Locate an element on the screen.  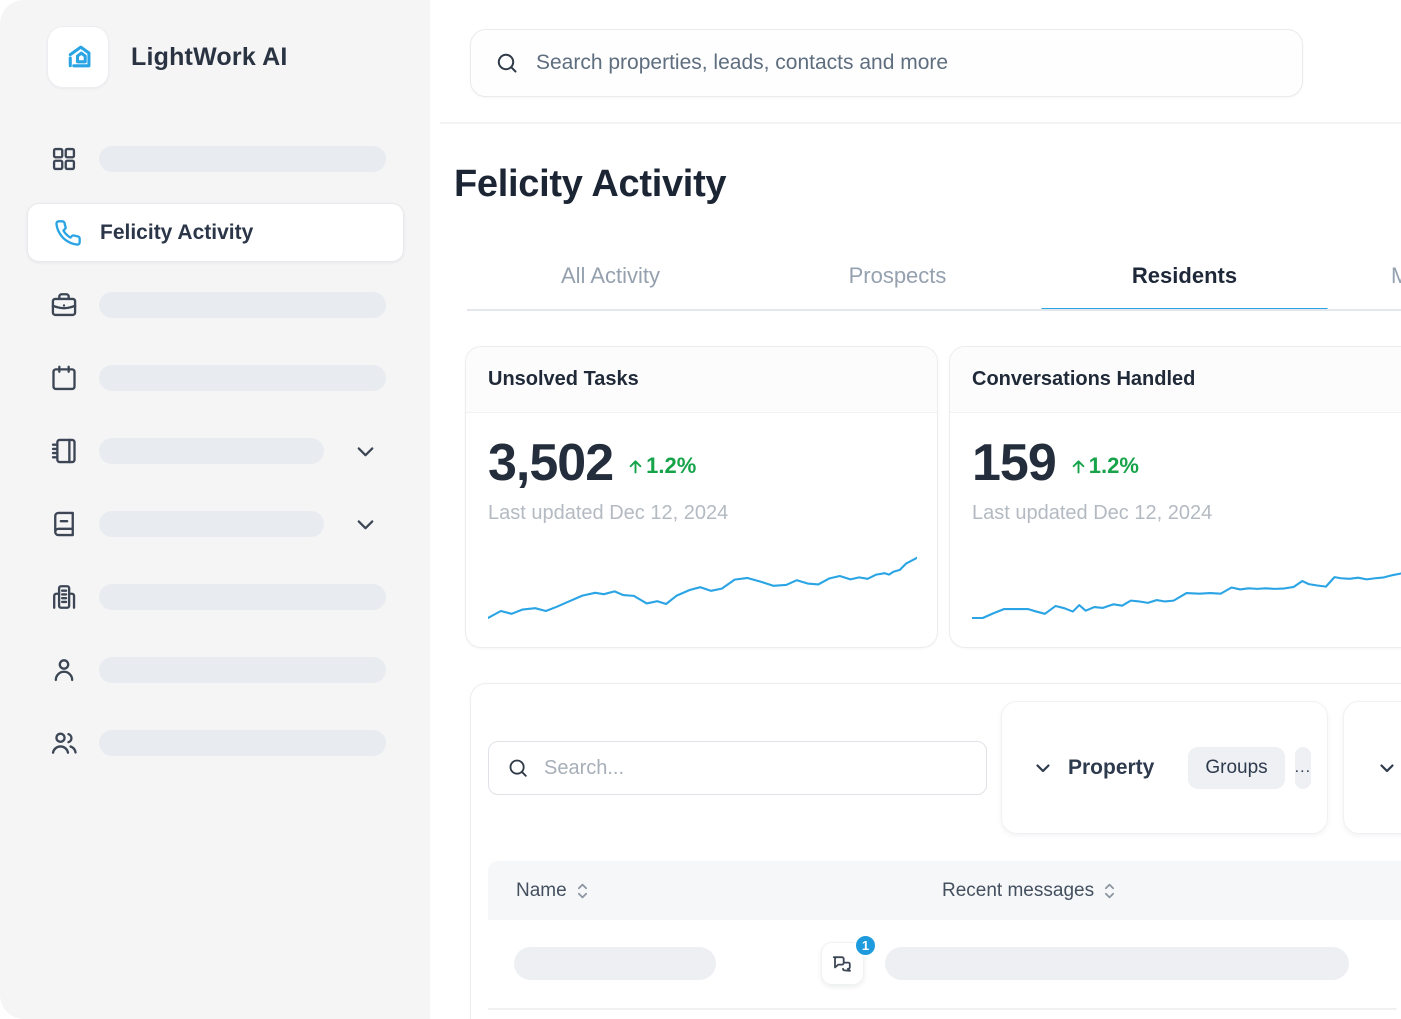
header-divider is located at coordinates (920, 123).